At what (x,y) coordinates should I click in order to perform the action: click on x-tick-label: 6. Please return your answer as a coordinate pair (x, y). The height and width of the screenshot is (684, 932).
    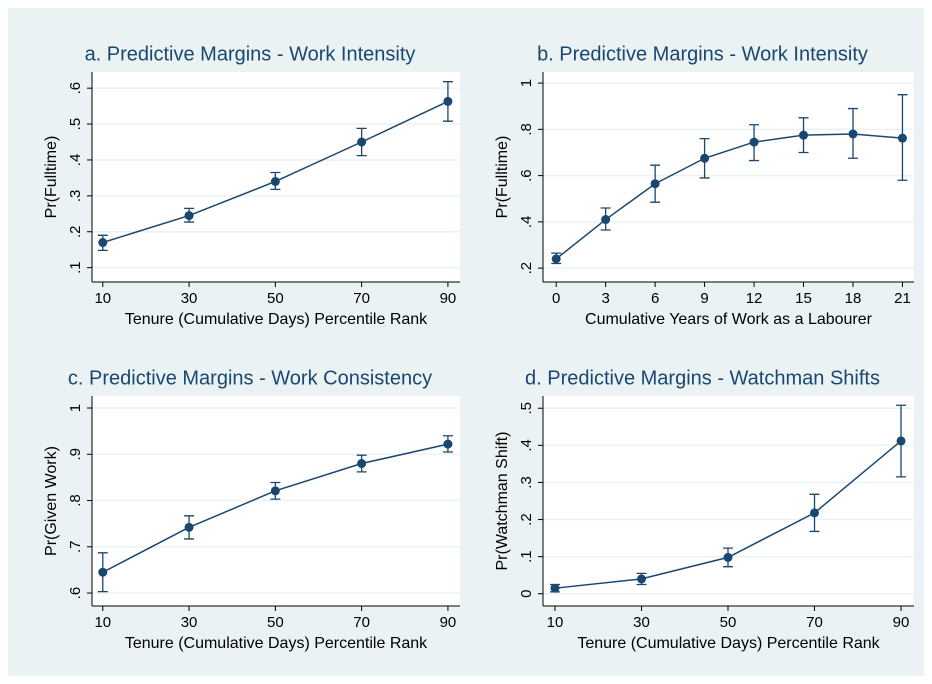
    Looking at the image, I should click on (655, 298).